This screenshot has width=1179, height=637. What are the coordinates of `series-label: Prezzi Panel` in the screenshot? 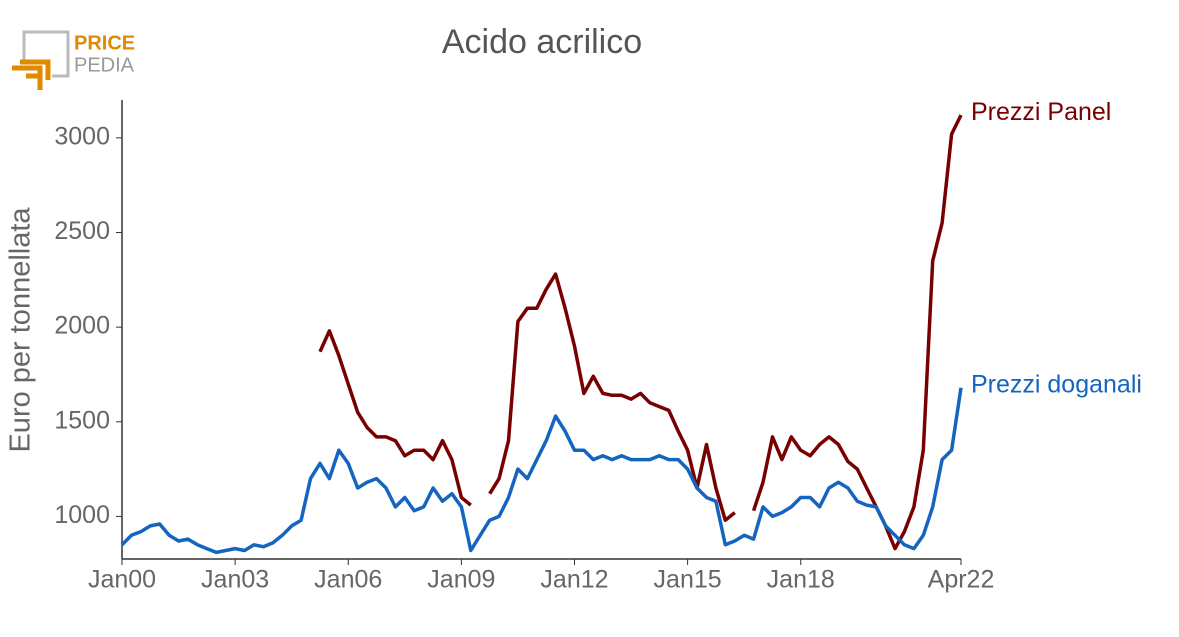 It's located at (1041, 112).